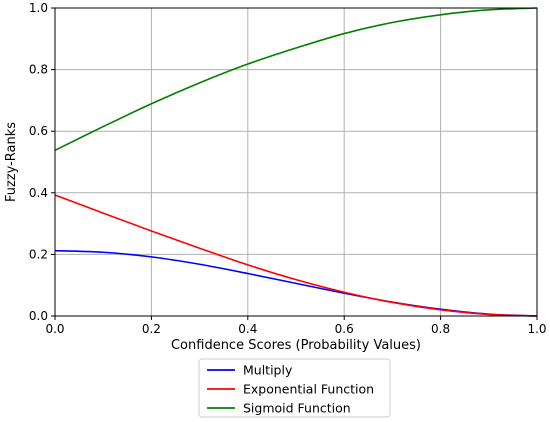  What do you see at coordinates (268, 370) in the screenshot?
I see `legend-label: Multiply` at bounding box center [268, 370].